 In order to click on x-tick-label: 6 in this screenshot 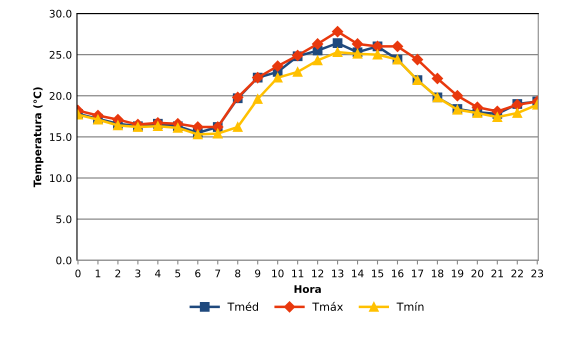, I will do `click(197, 273)`.